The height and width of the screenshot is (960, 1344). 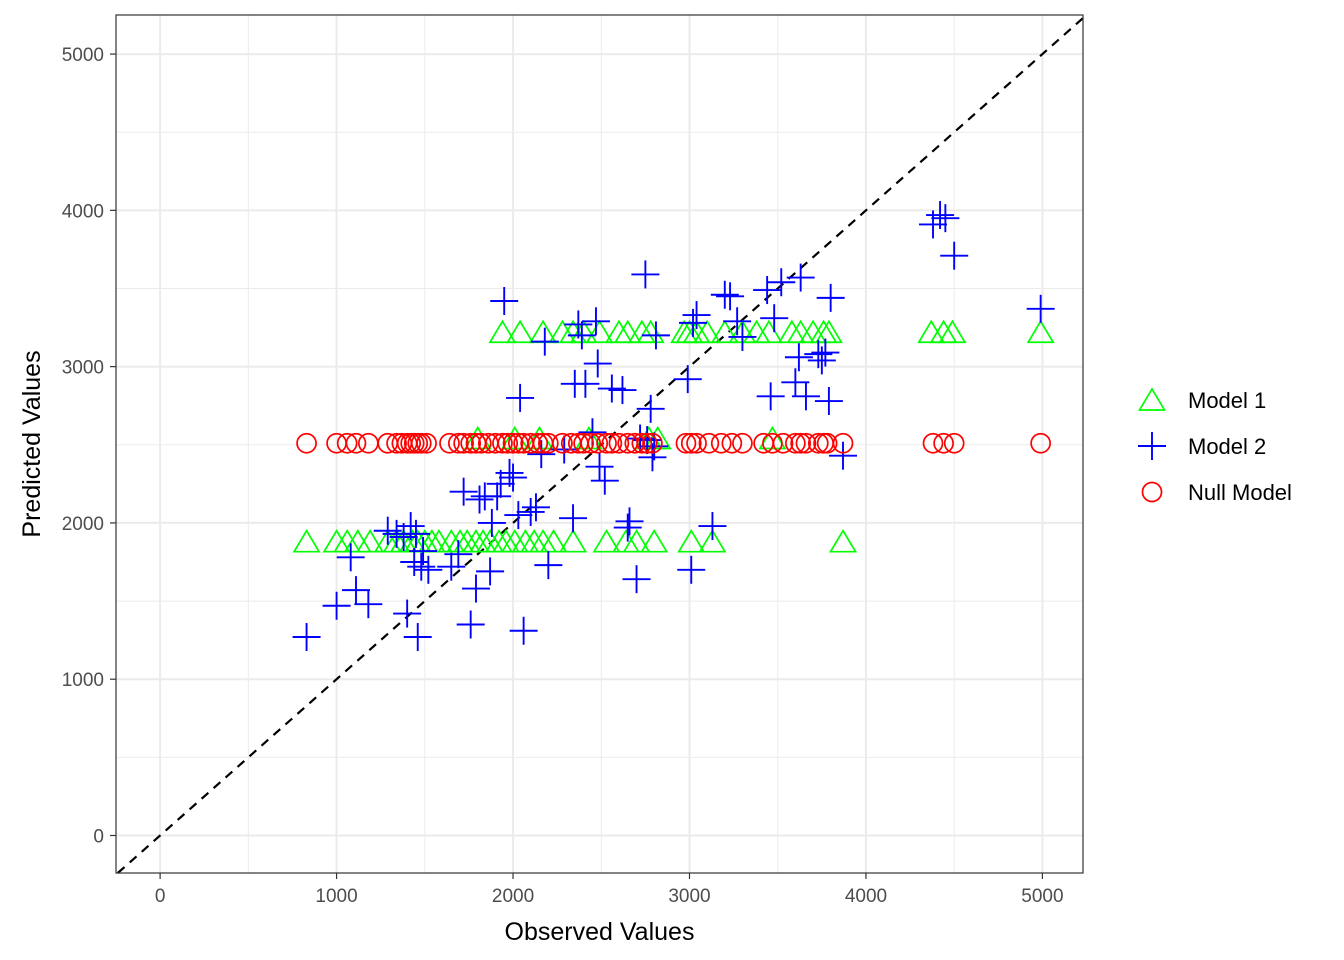 I want to click on y-tick-label: 5000, so click(x=83, y=55).